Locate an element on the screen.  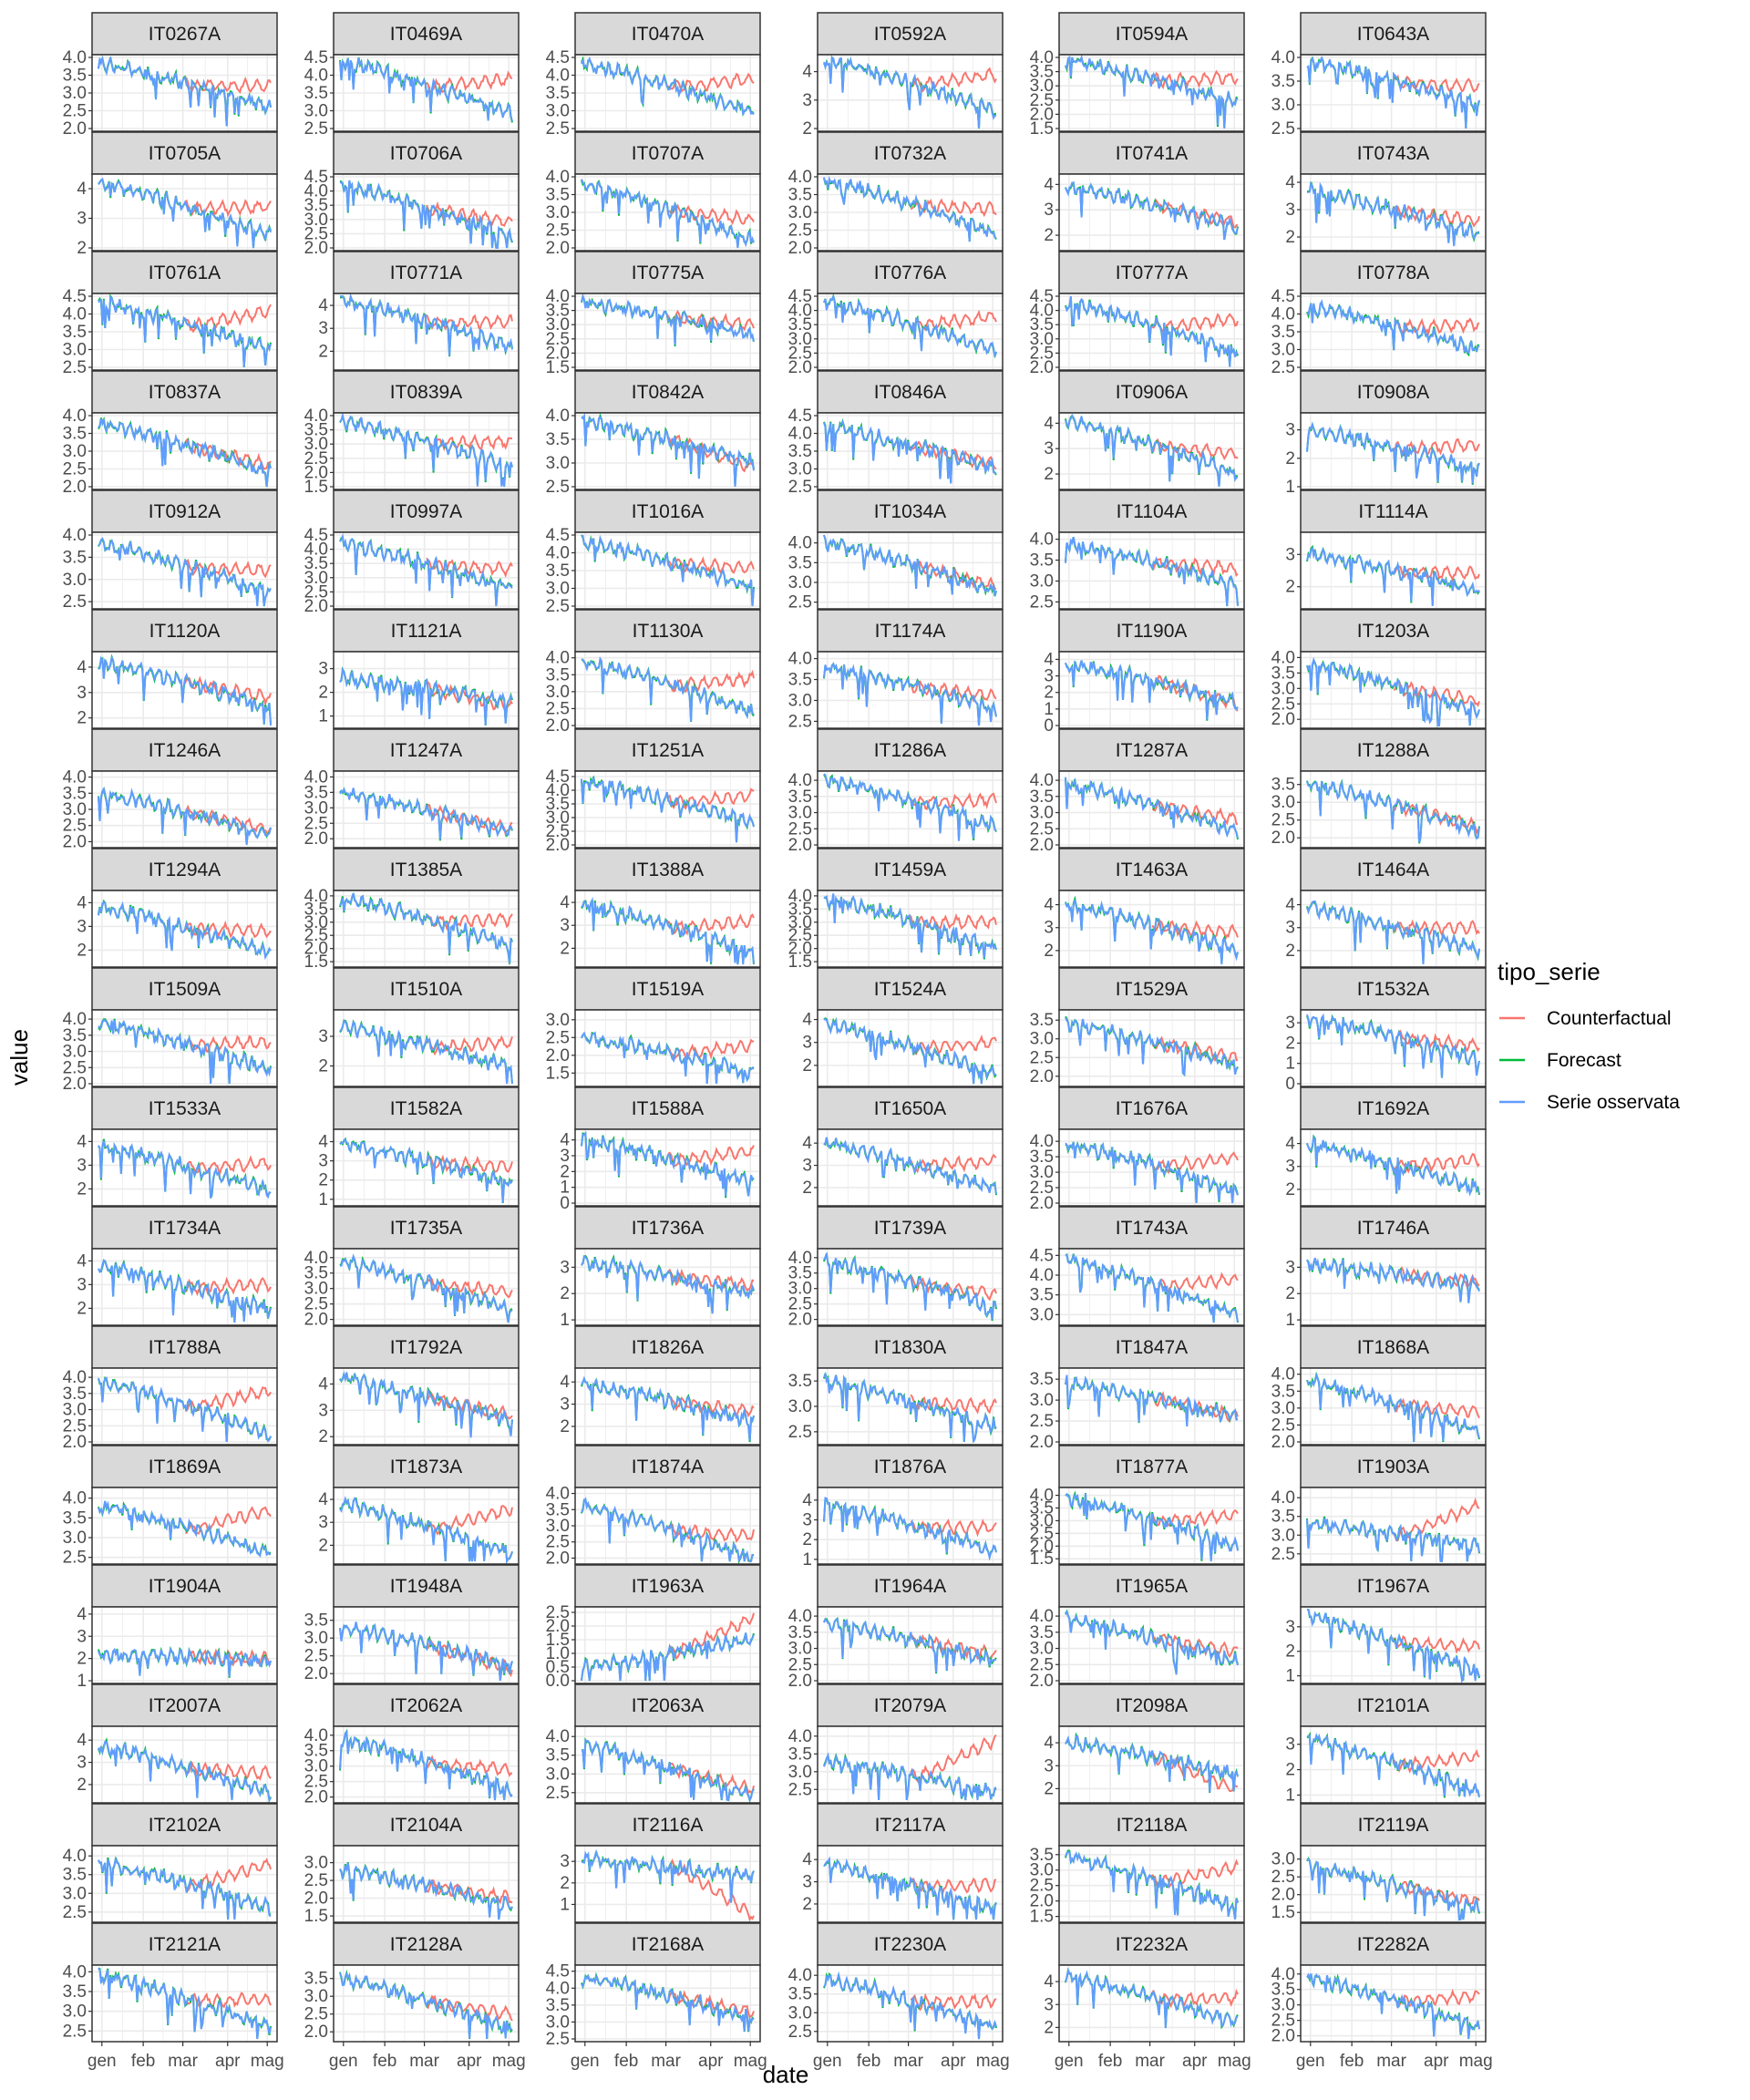
panel-IT0771A: IT0771A 2 3 4 is located at coordinates (419, 311).